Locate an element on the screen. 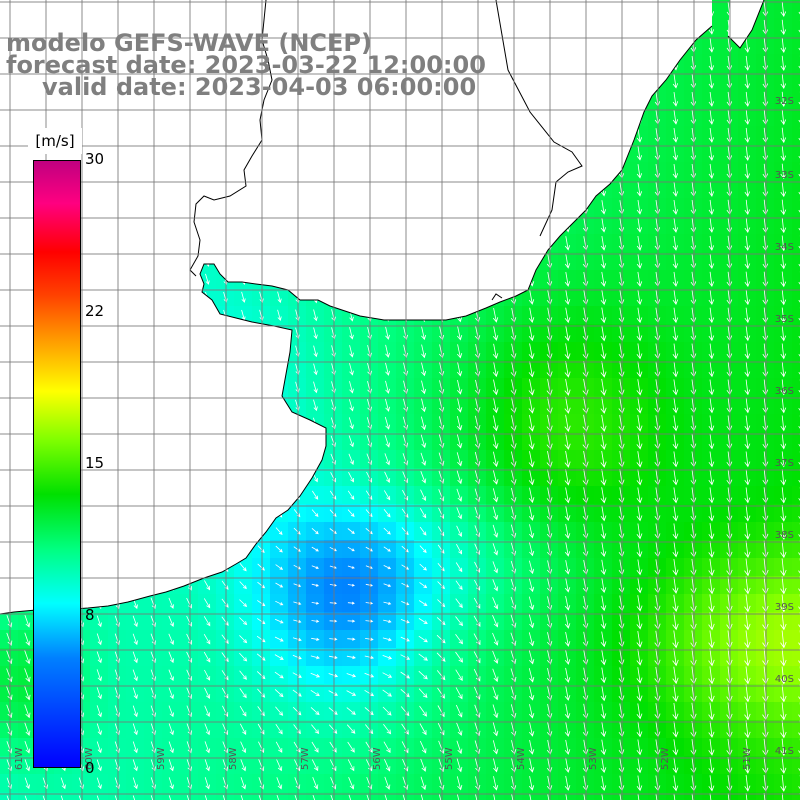 Image resolution: width=800 pixels, height=800 pixels. river-mouth-detail is located at coordinates (497, 297).